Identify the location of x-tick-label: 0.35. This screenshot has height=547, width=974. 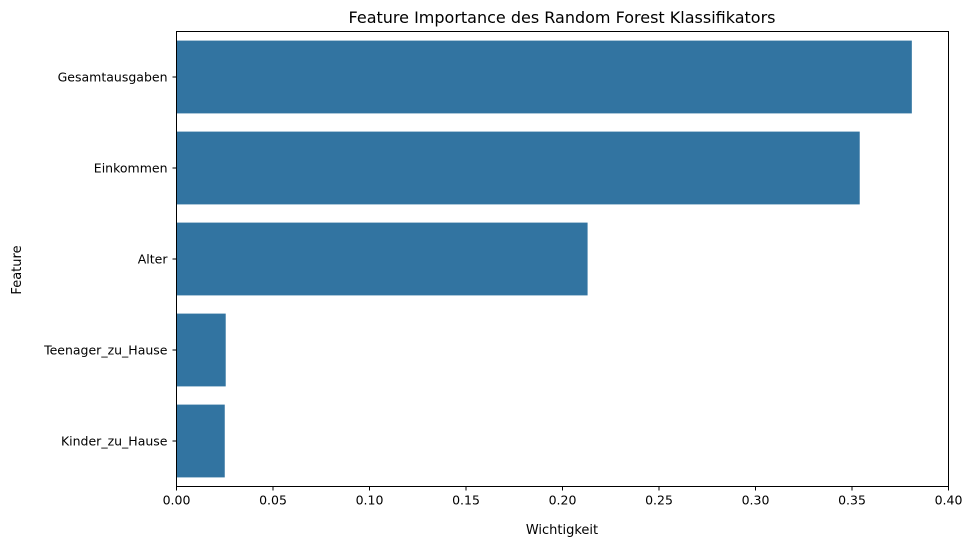
(852, 500).